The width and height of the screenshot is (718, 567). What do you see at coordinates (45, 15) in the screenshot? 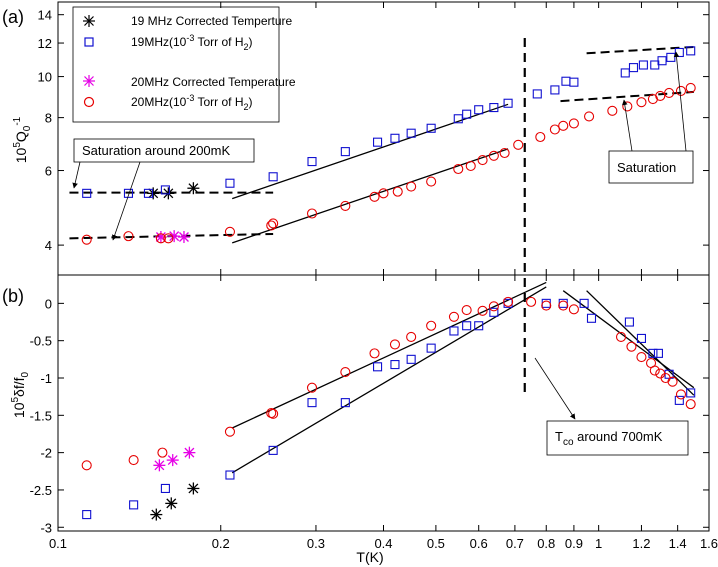
I see `a-ytick-label: 14` at bounding box center [45, 15].